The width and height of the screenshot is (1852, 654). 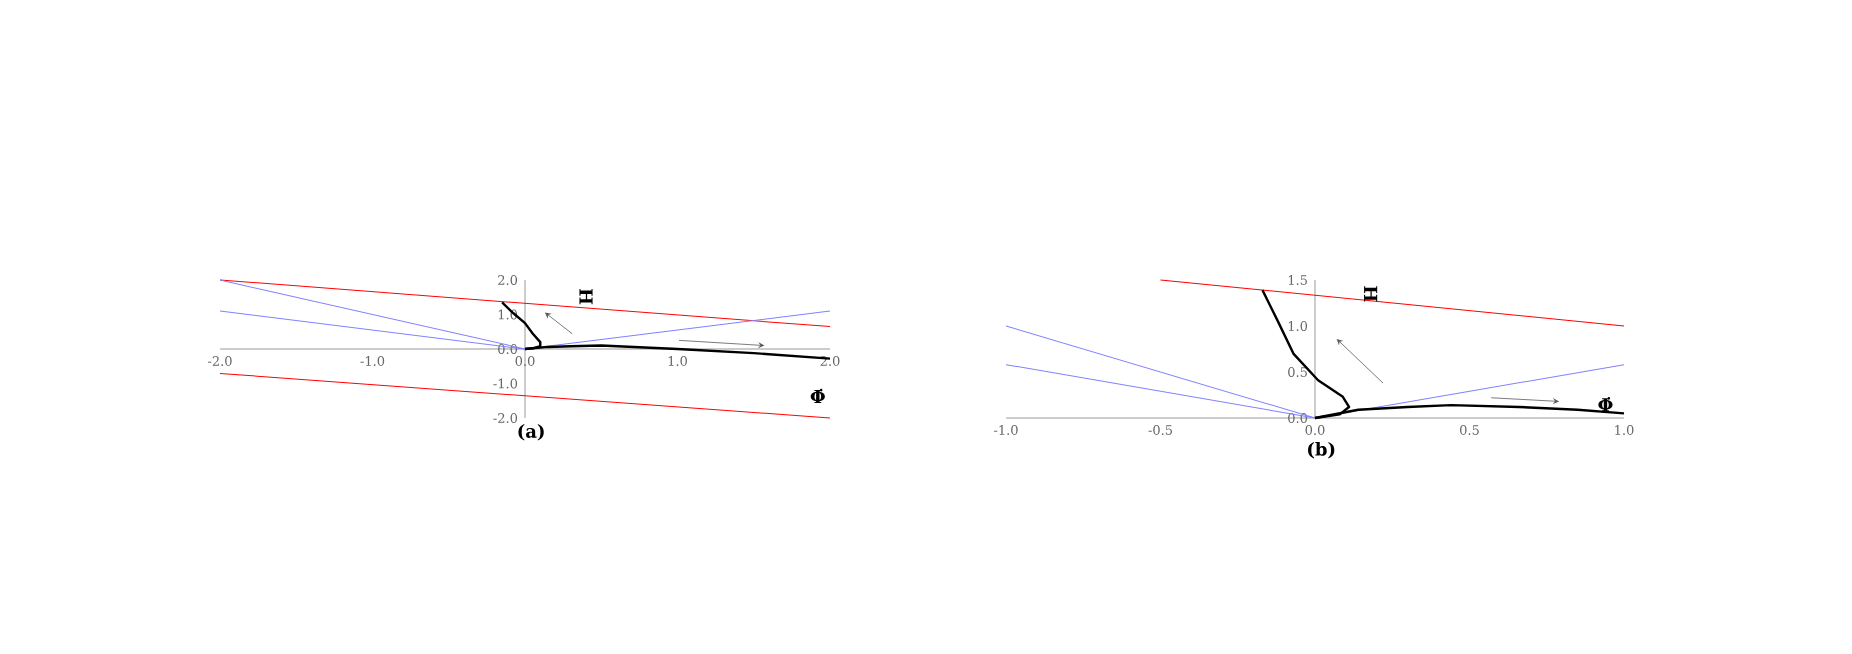 I want to click on text: (b), so click(x=1321, y=450).